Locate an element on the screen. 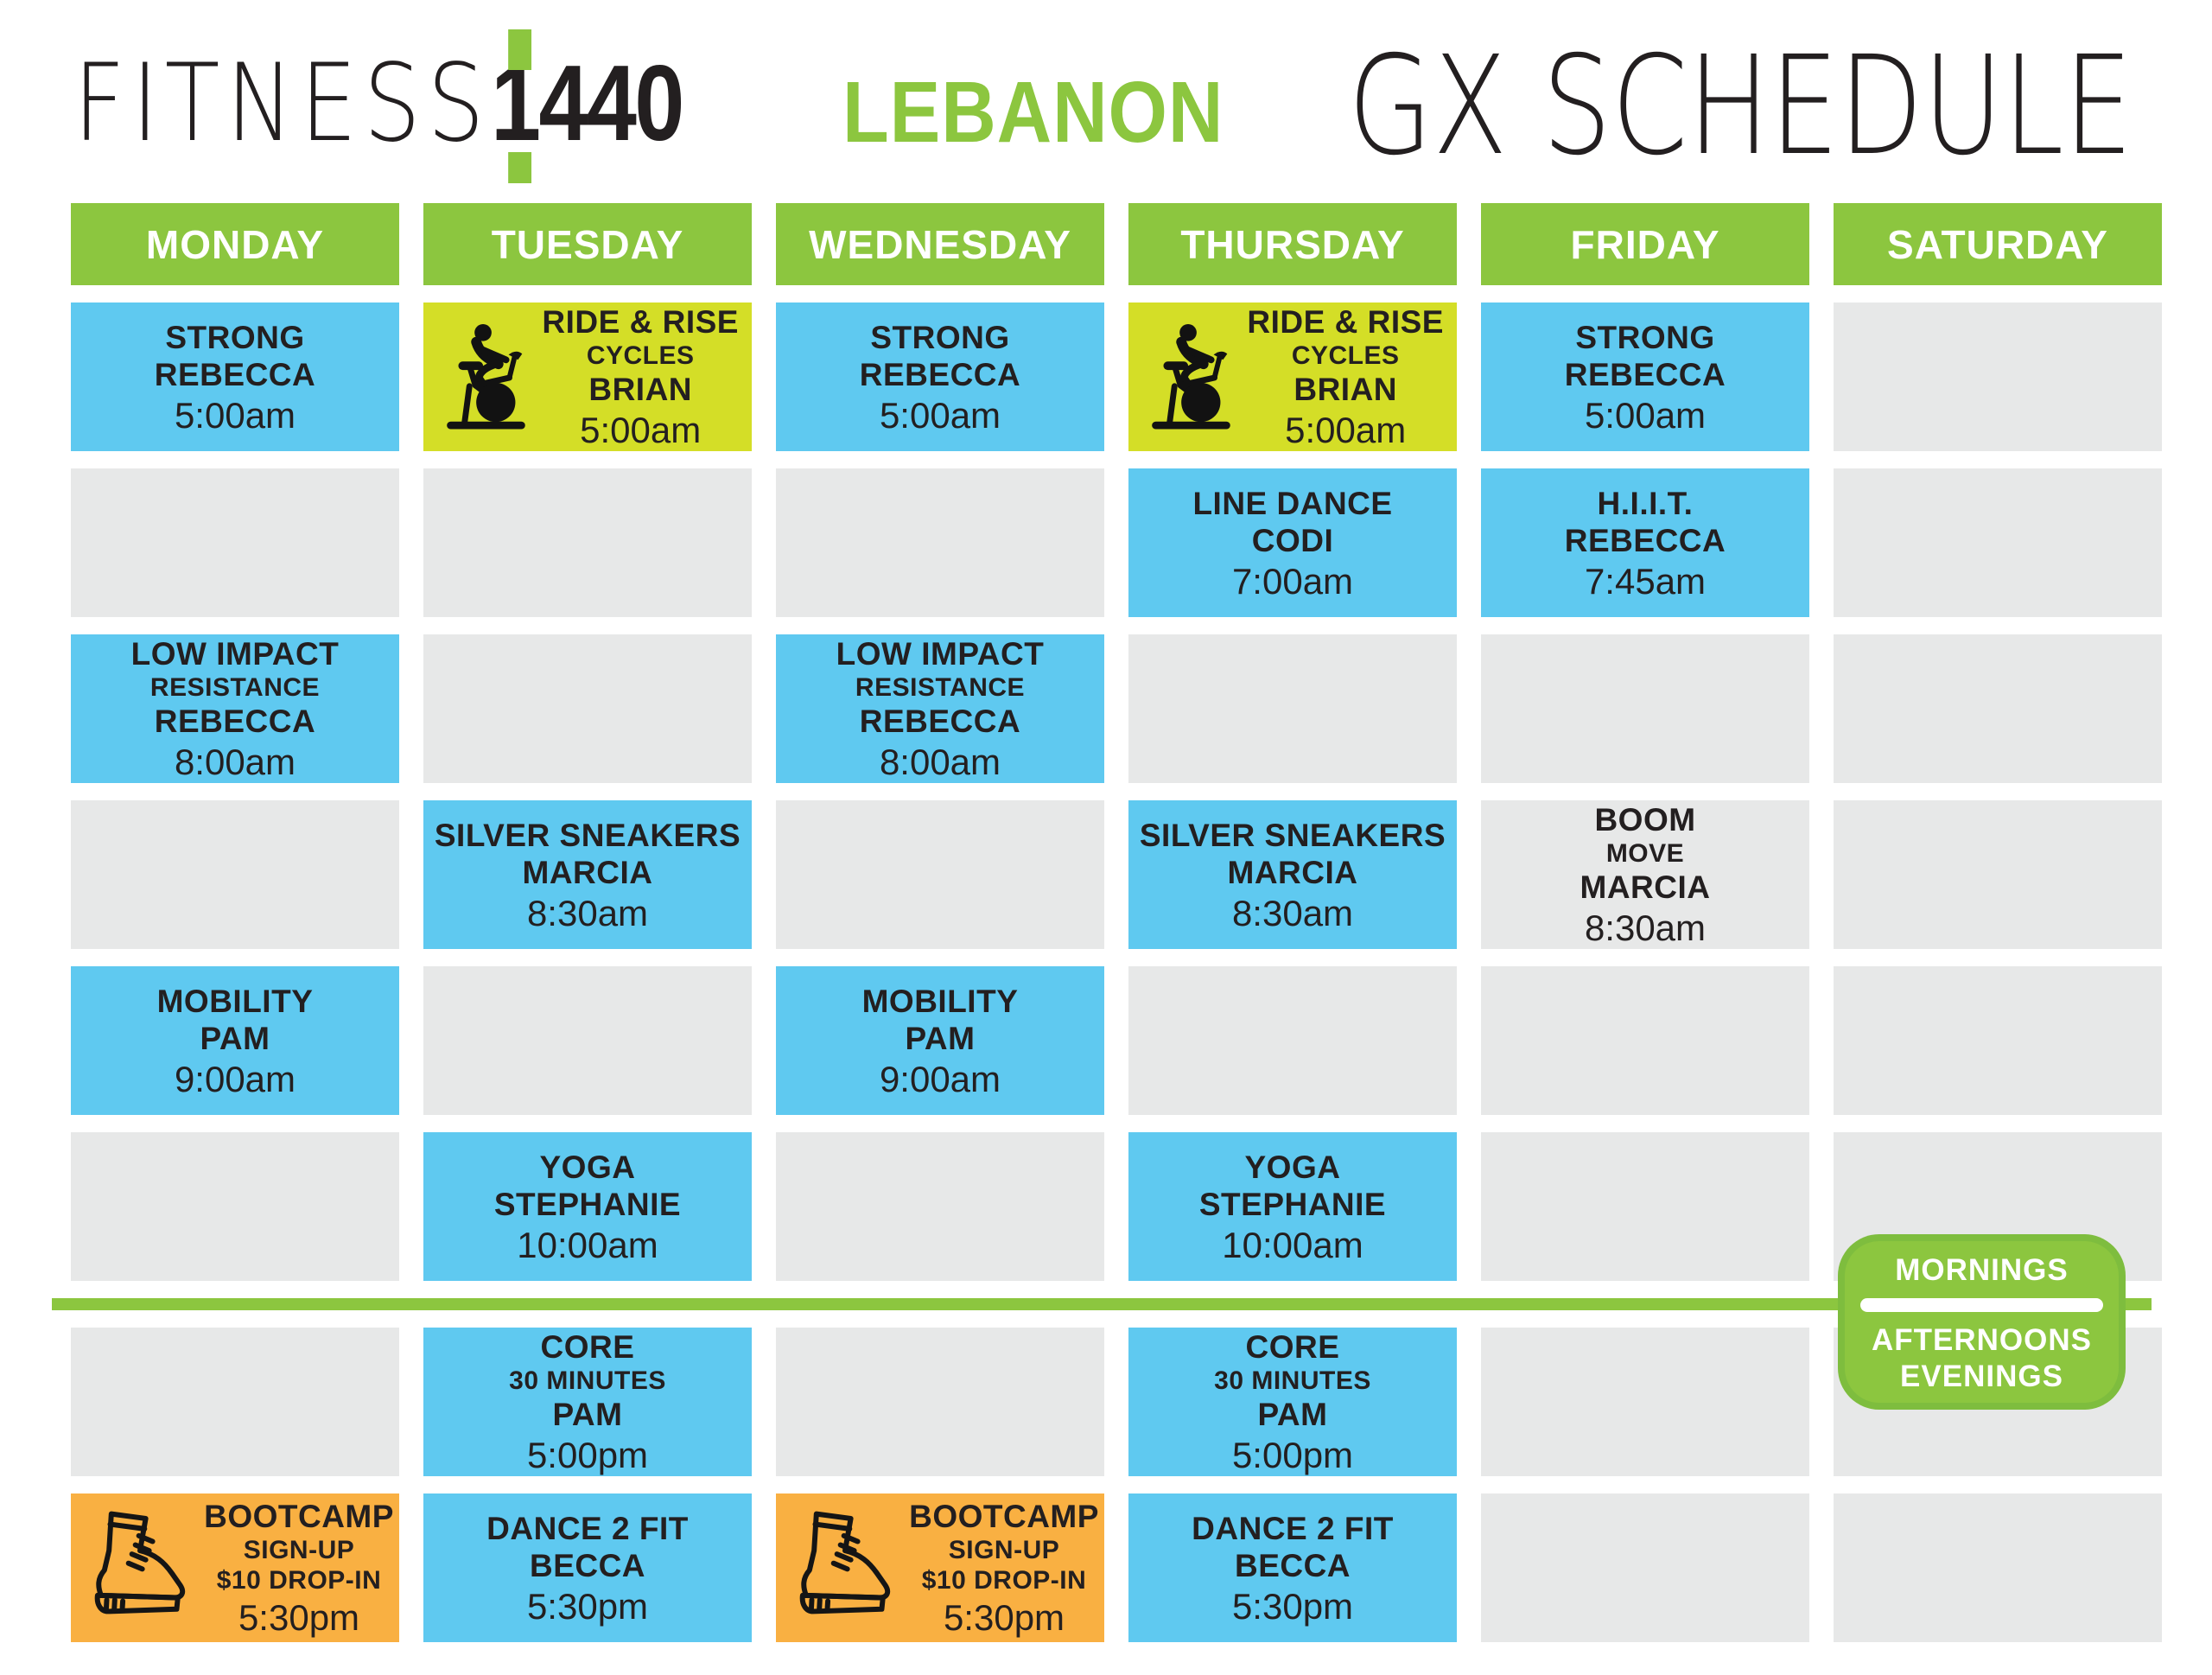 The width and height of the screenshot is (2212, 1675). class-card-text: LINE DANCE CODI 7:00am is located at coordinates (1292, 543).